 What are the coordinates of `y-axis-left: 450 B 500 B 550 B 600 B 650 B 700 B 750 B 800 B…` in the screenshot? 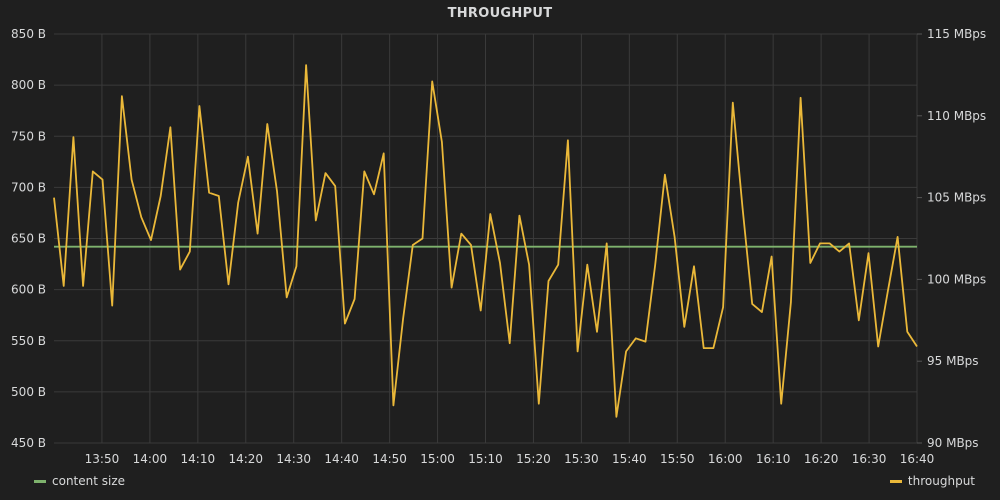 It's located at (28, 238).